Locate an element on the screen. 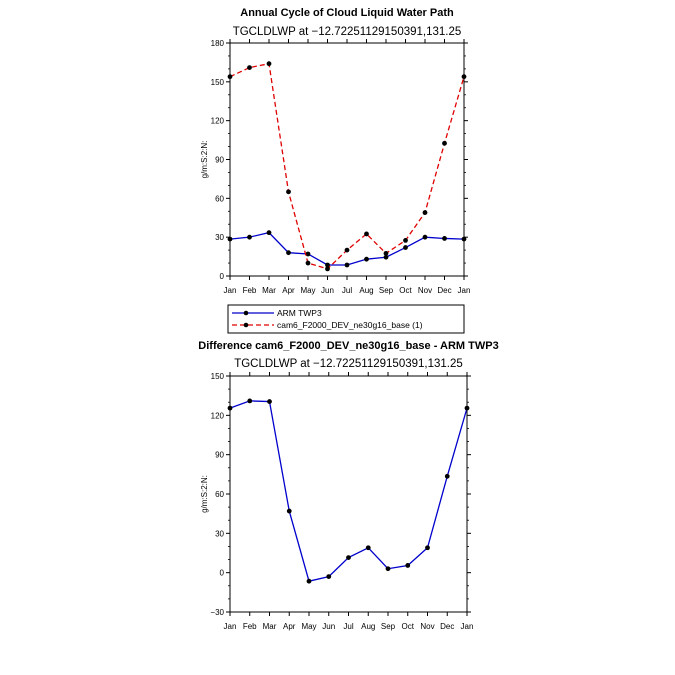 This screenshot has width=675, height=675. legend-box is located at coordinates (346, 319).